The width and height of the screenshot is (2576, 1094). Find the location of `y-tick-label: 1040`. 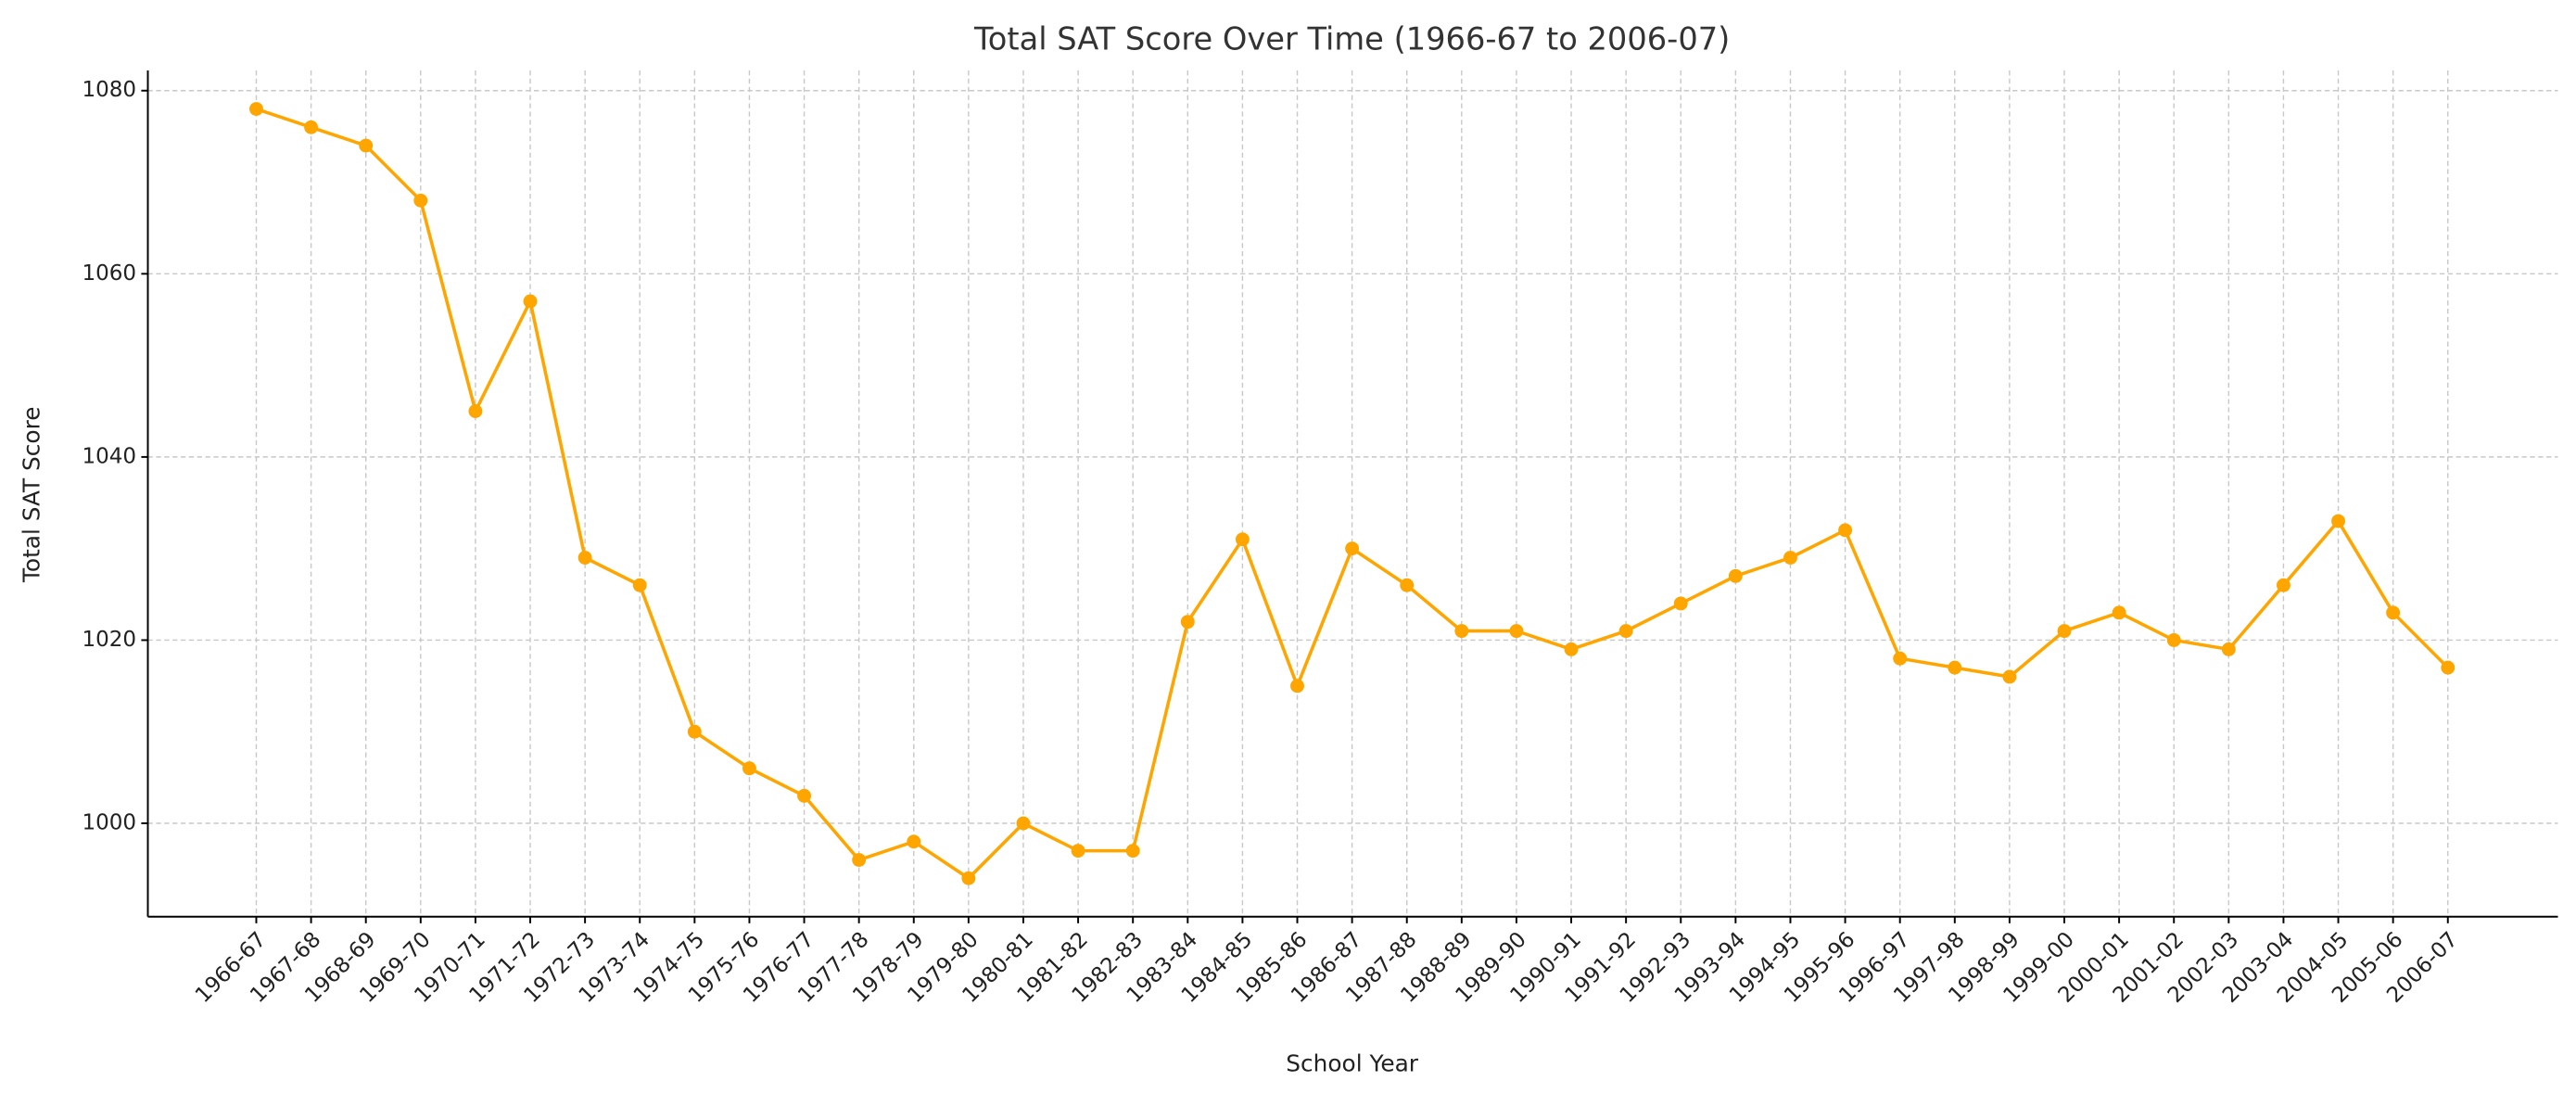

y-tick-label: 1040 is located at coordinates (109, 456).